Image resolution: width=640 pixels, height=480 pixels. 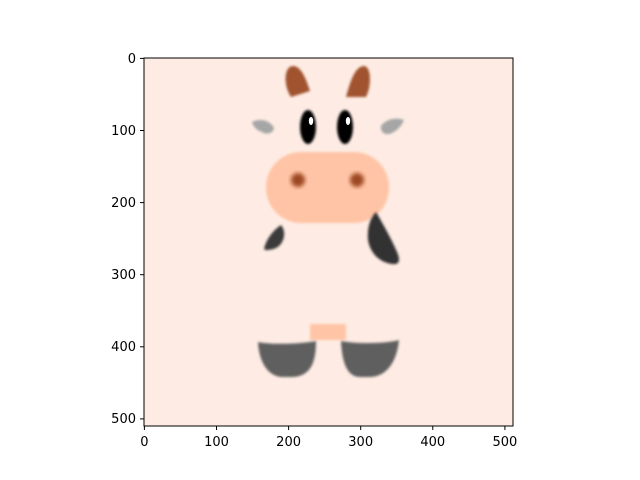 What do you see at coordinates (123, 419) in the screenshot?
I see `y-tick-label: 500` at bounding box center [123, 419].